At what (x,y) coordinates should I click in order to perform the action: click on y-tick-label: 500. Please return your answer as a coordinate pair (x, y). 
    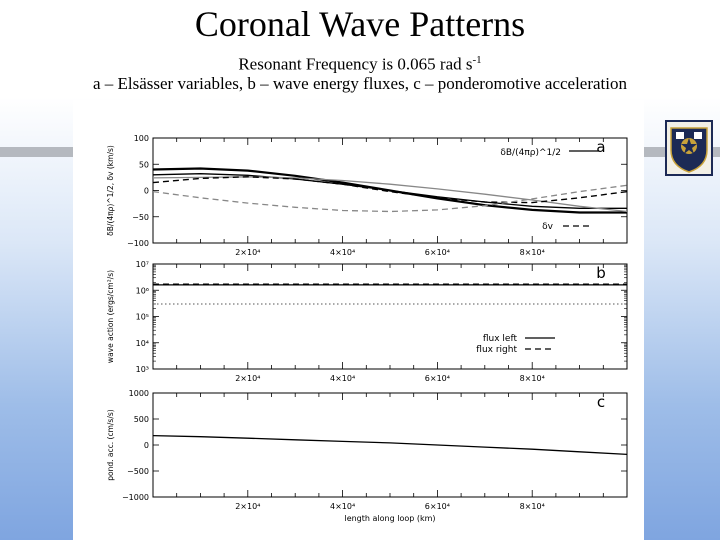
    Looking at the image, I should click on (141, 419).